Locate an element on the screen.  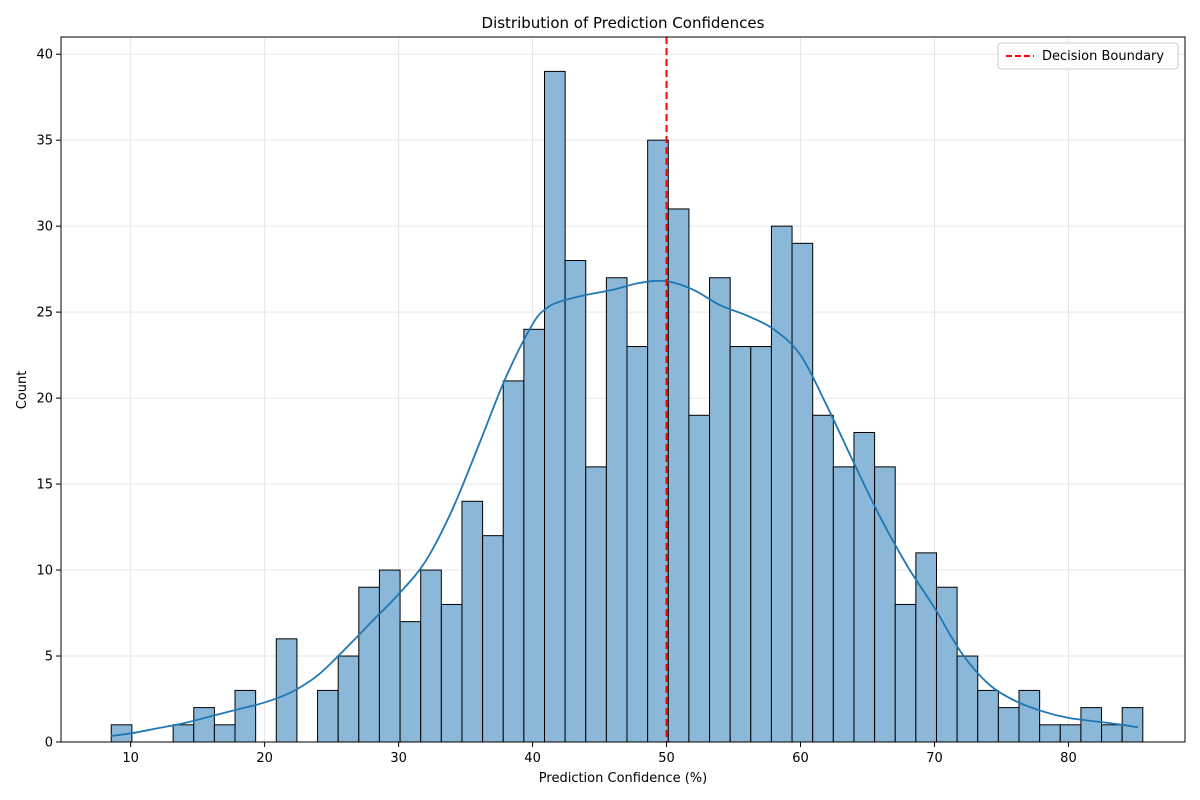
x-tick-label: 70 is located at coordinates (934, 758).